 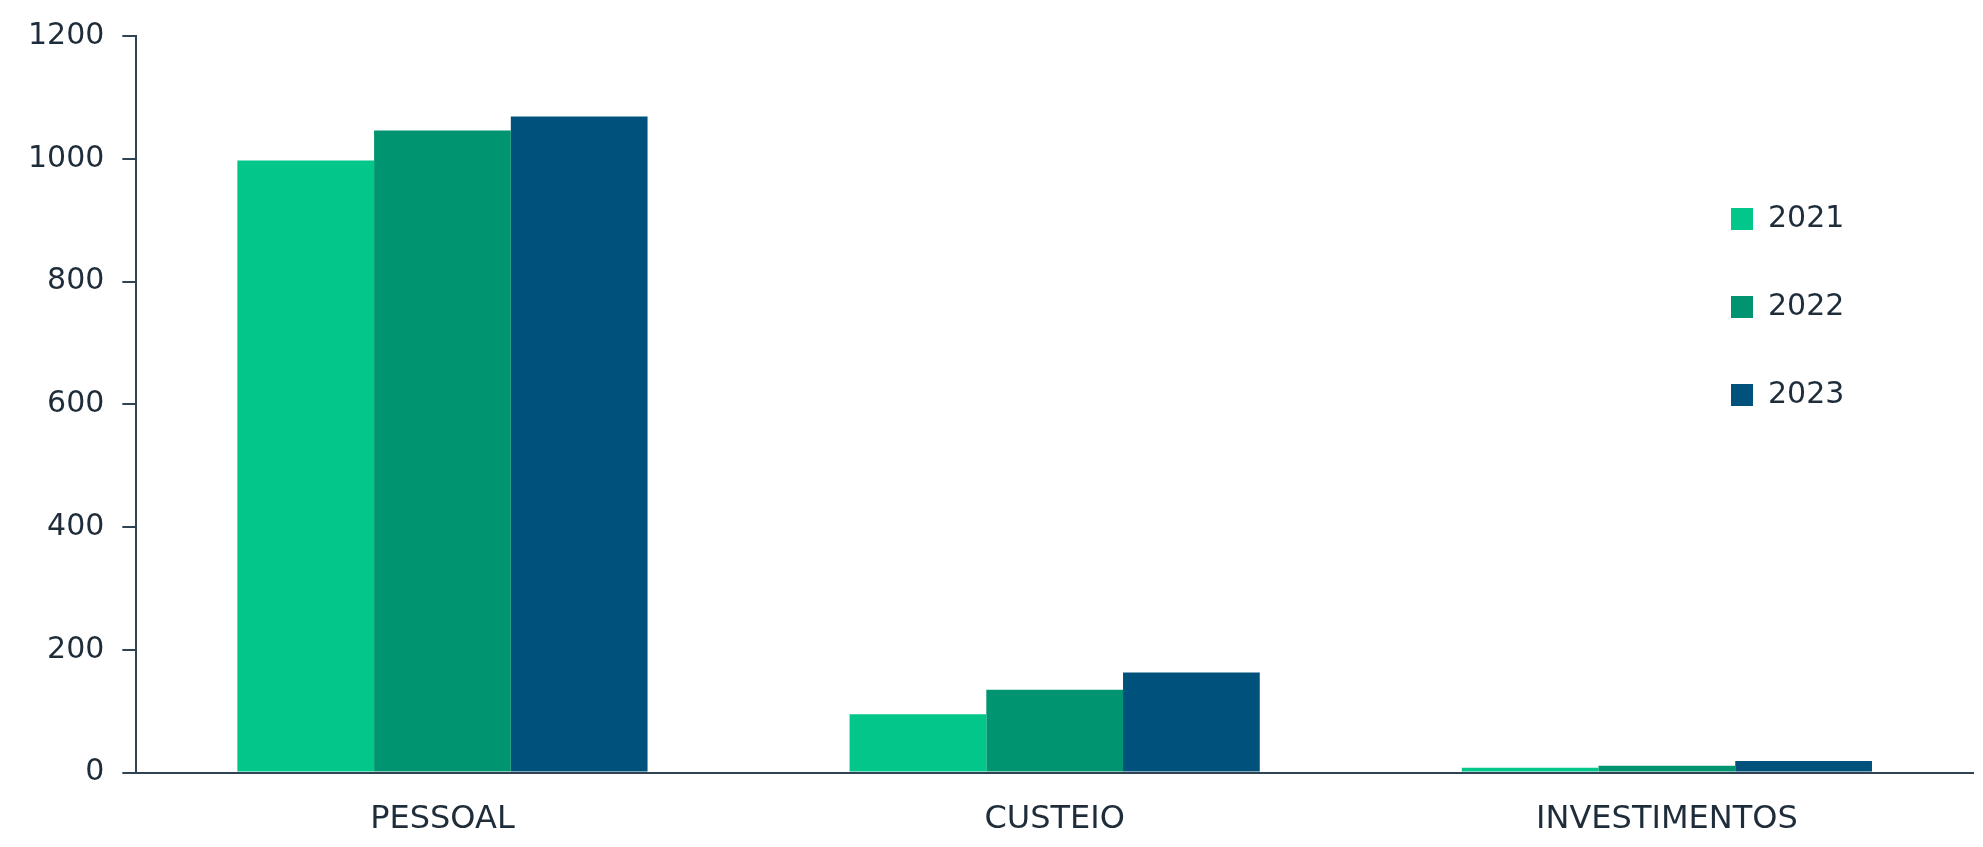 What do you see at coordinates (1806, 304) in the screenshot?
I see `legend-label: 2022` at bounding box center [1806, 304].